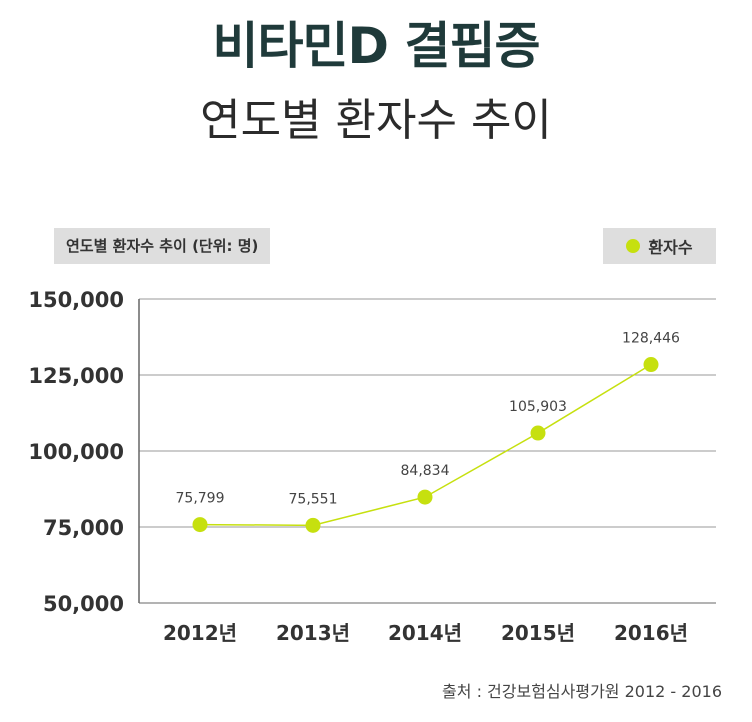  What do you see at coordinates (425, 471) in the screenshot?
I see `data-label: 84,834` at bounding box center [425, 471].